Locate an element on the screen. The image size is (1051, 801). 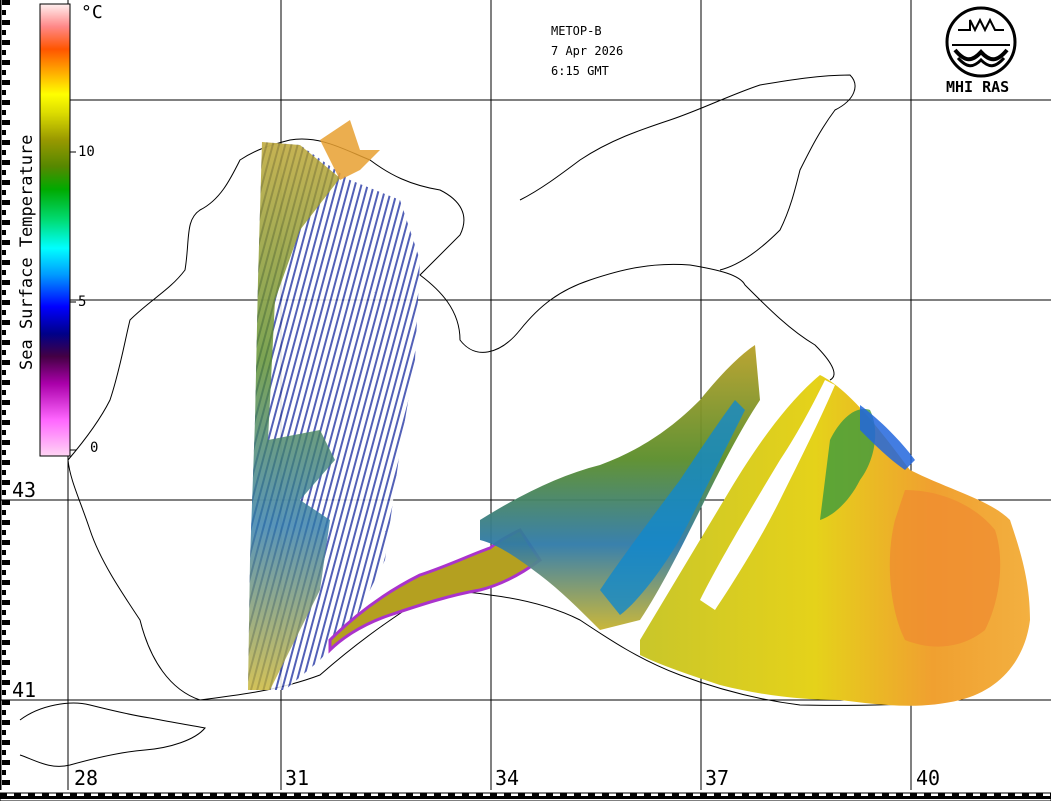
latitude-label-41: 41 is located at coordinates (24, 690).